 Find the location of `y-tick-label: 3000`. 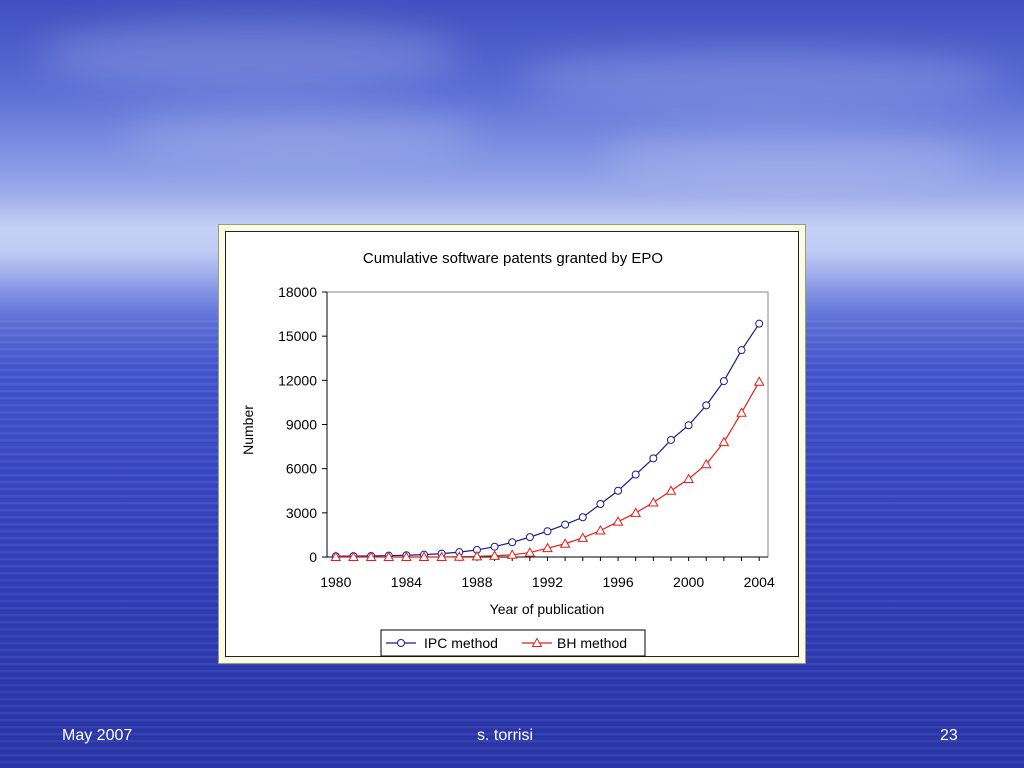

y-tick-label: 3000 is located at coordinates (301, 513).